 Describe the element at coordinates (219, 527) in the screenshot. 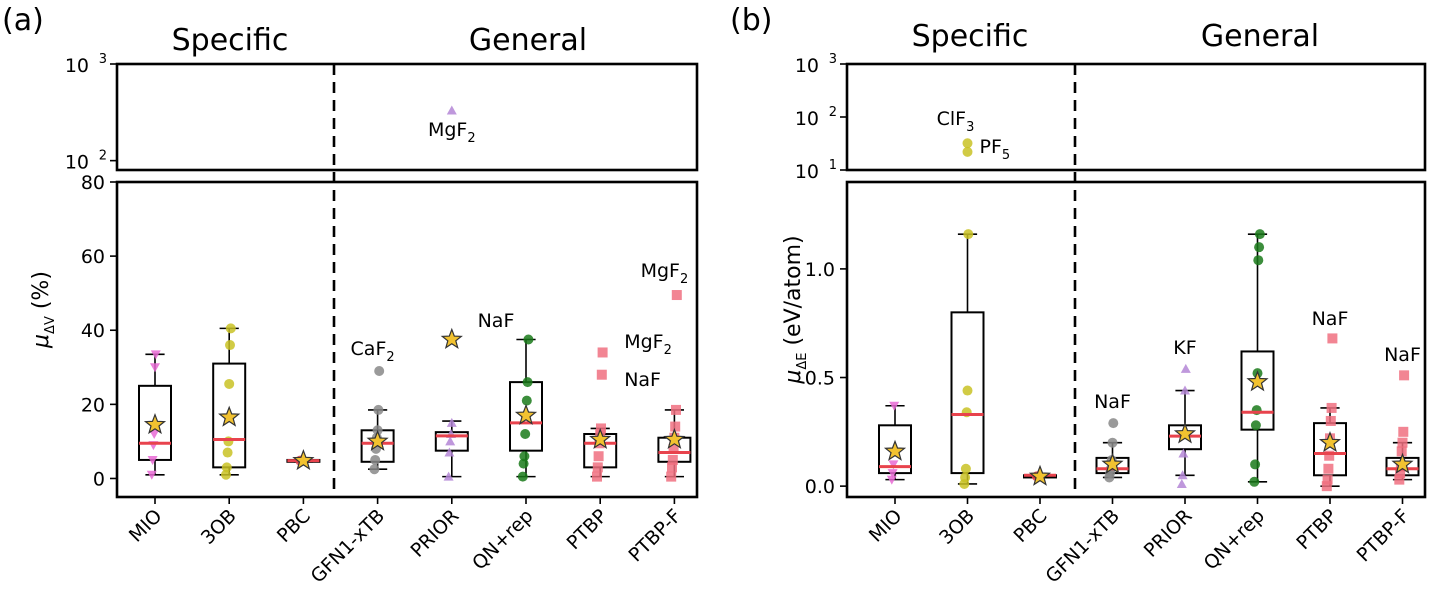

I see `panel-a-category-label: 3OB` at that location.